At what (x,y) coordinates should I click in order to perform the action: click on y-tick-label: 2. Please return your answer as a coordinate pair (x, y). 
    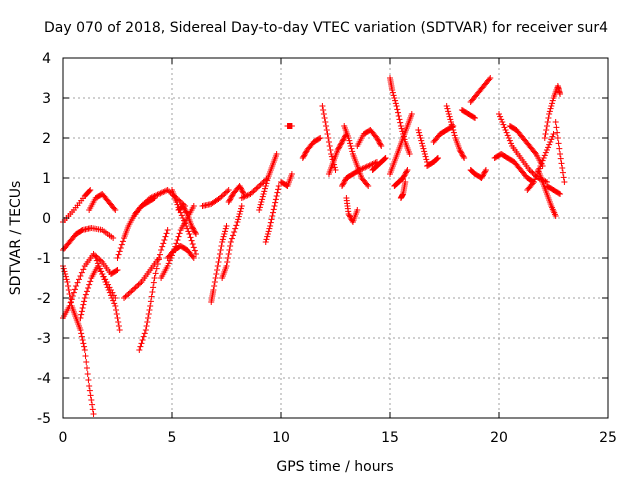
    Looking at the image, I should click on (46, 139).